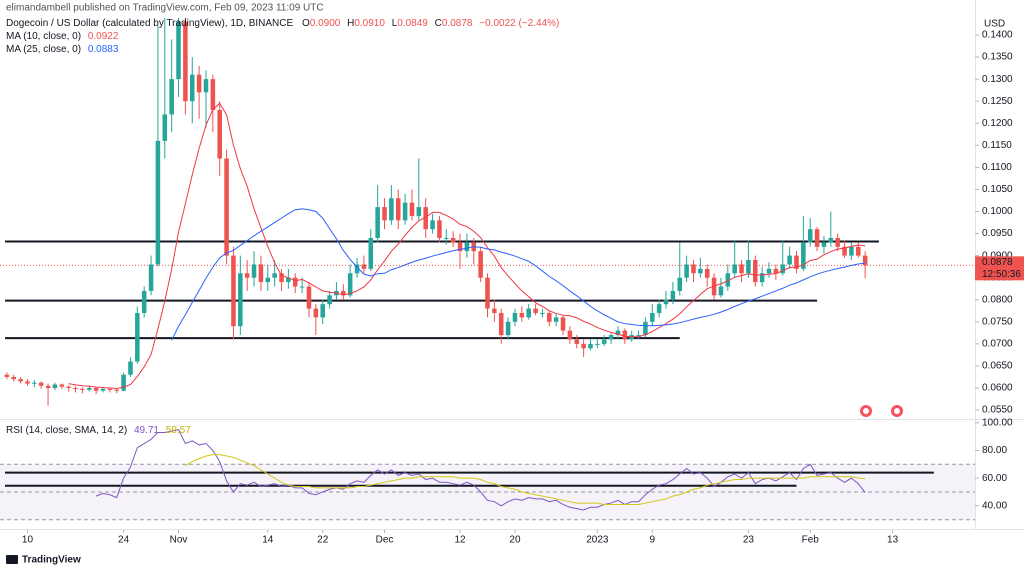 Image resolution: width=1024 pixels, height=572 pixels. Describe the element at coordinates (997, 57) in the screenshot. I see `y-tick-label: 0.1350` at that location.